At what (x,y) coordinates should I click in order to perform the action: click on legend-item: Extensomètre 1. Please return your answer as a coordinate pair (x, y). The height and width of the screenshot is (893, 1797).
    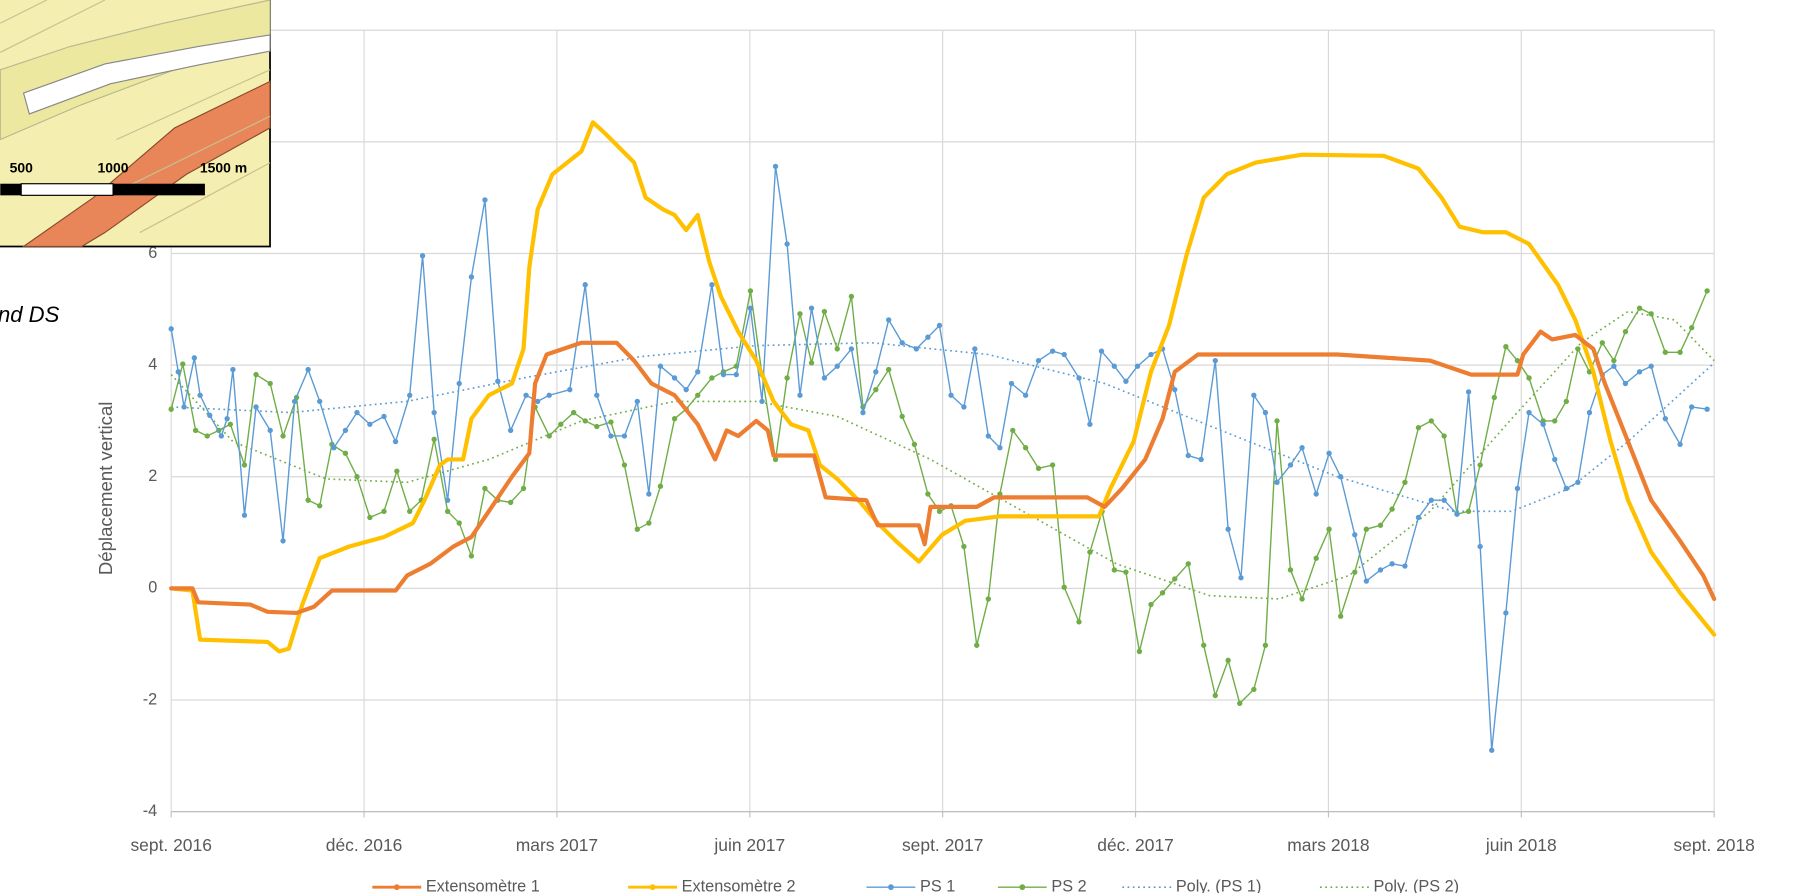
    Looking at the image, I should click on (456, 885).